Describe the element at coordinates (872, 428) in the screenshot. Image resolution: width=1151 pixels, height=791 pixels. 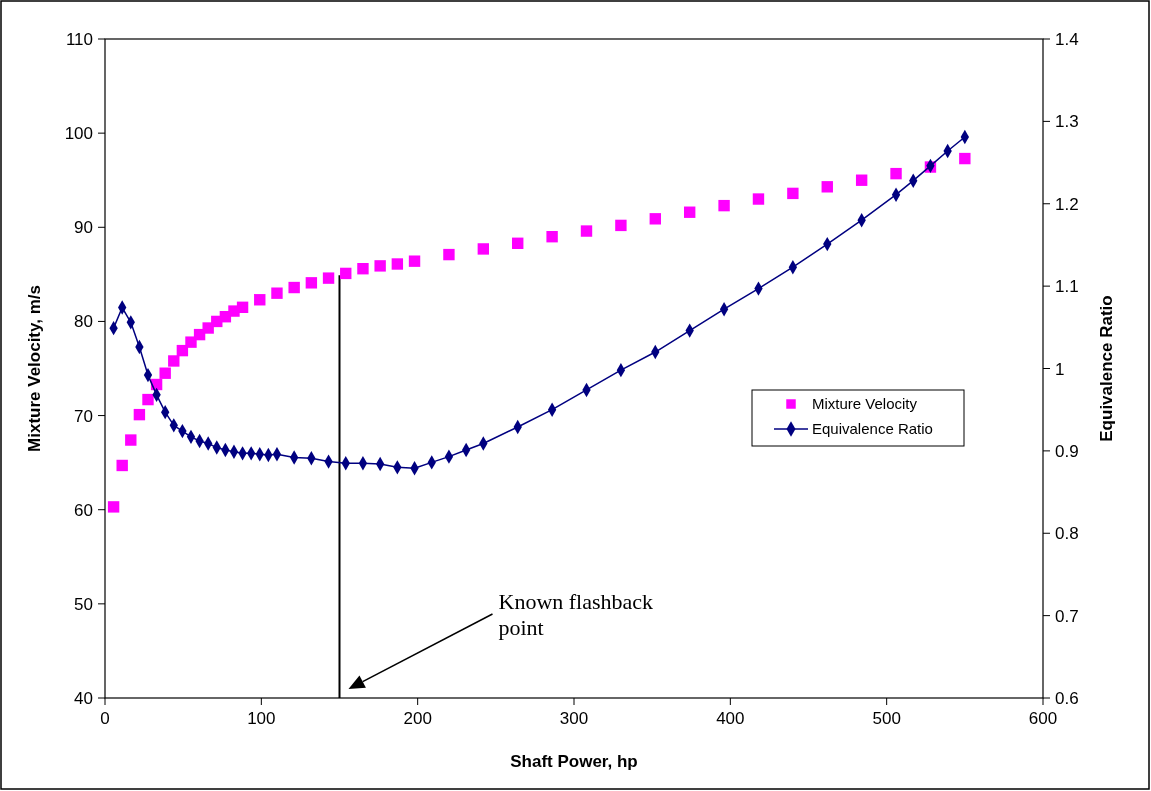
I see `legend-label: Equivalence Ratio` at that location.